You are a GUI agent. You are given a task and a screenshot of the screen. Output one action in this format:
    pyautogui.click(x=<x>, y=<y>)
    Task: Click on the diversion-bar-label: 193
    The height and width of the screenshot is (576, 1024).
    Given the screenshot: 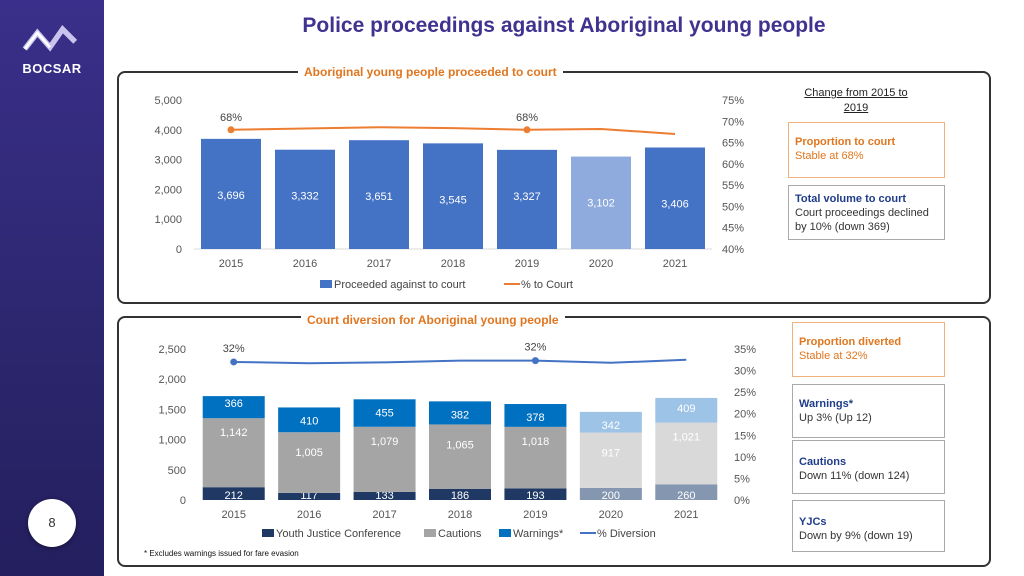 What is the action you would take?
    pyautogui.click(x=535, y=496)
    